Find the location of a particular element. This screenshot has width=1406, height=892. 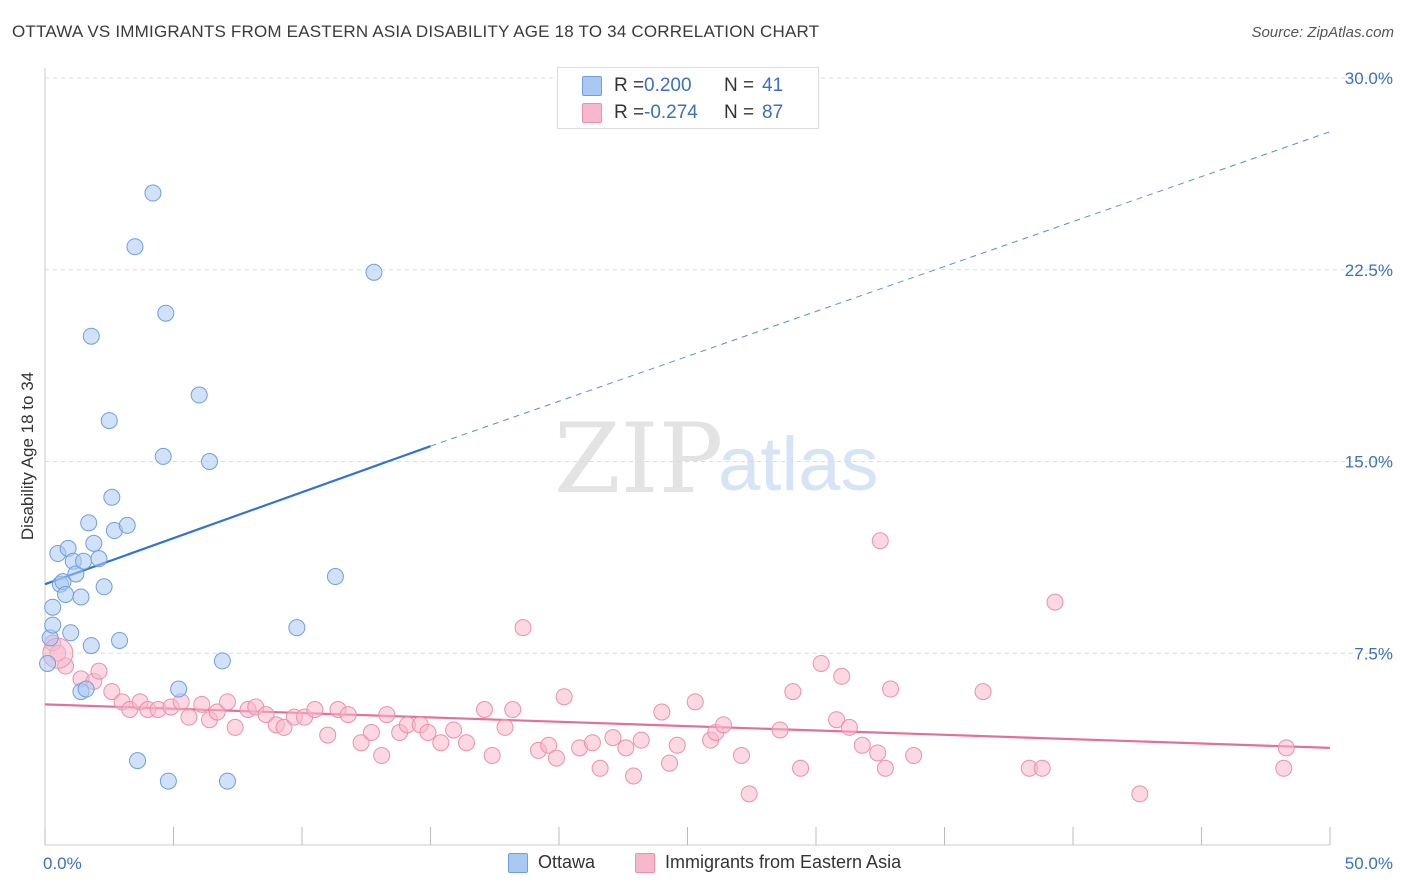

stats-row-ottawa: R = 0.200 N = 41 is located at coordinates (692, 86).